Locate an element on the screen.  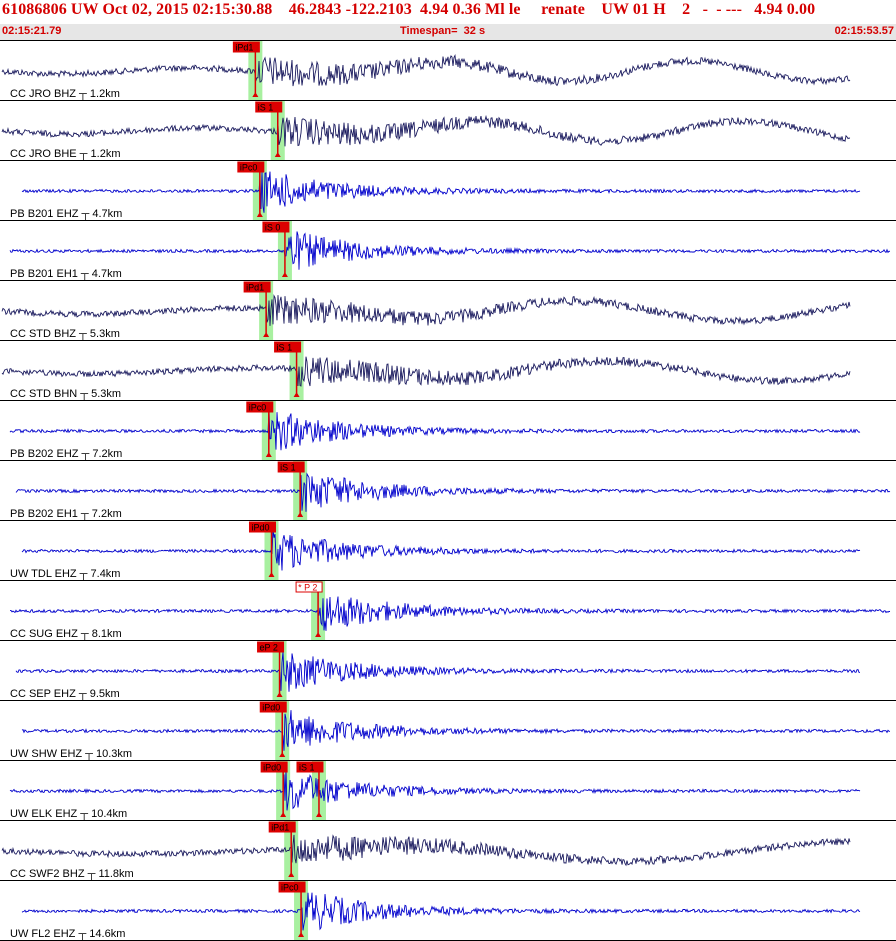
channel-panel: CC SEP EHZ ┬ 9.5km is located at coordinates (448, 671).